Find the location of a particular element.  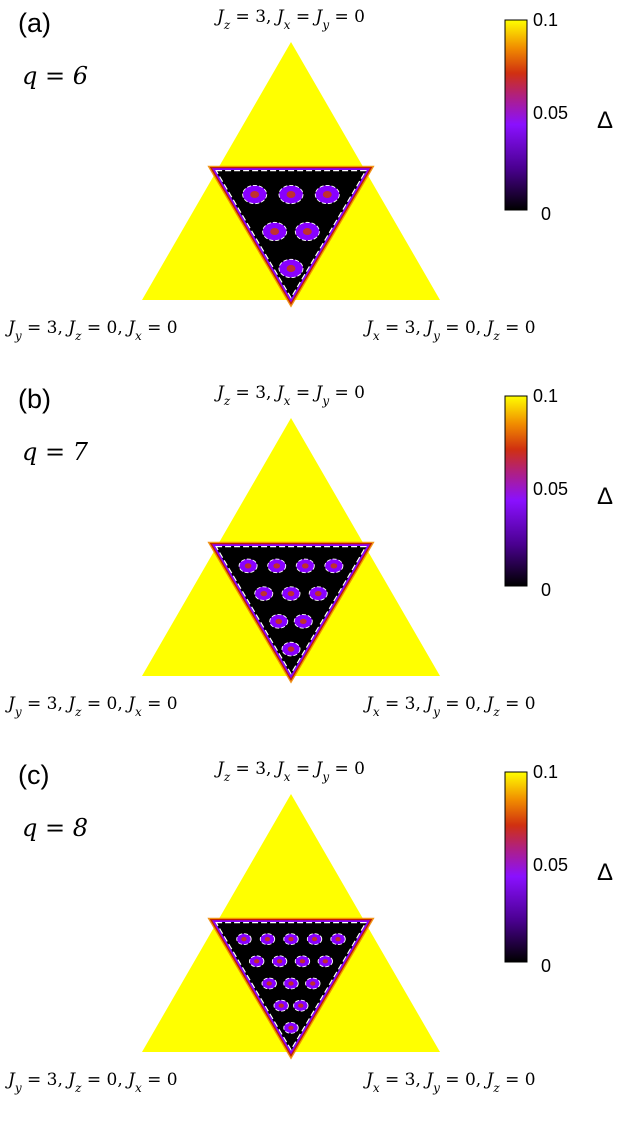

panel-label: (b) is located at coordinates (34, 399).